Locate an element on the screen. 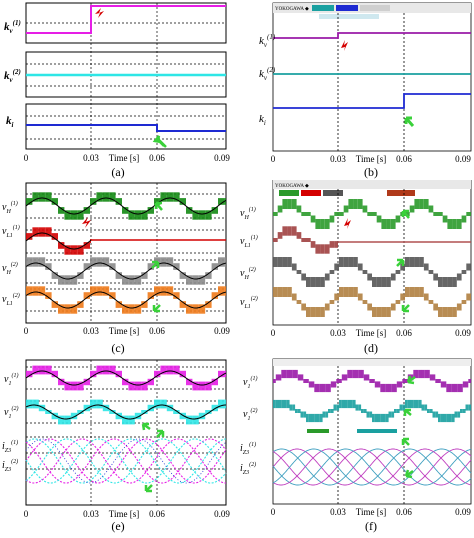 The height and width of the screenshot is (538, 474). b-label-ki: ki is located at coordinates (262, 120).